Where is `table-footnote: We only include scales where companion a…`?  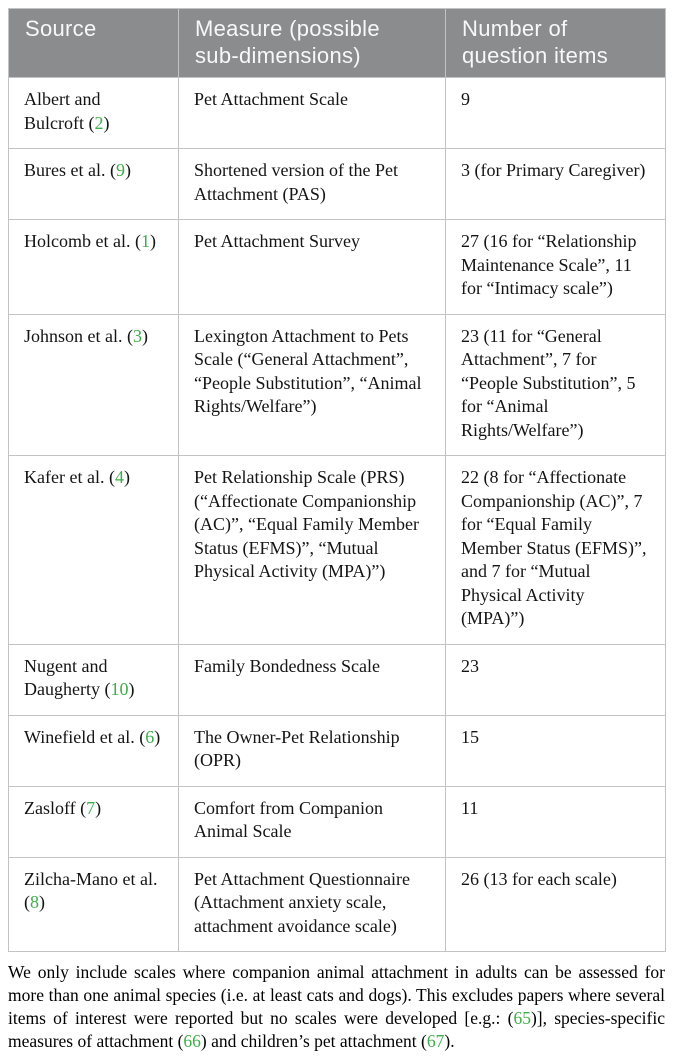
table-footnote: We only include scales where companion a… is located at coordinates (336, 1006).